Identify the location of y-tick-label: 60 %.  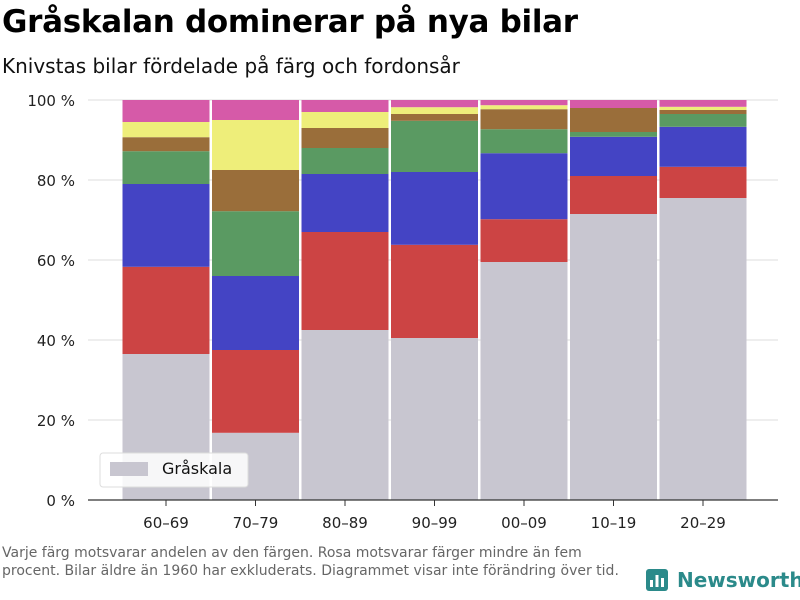
(56, 261).